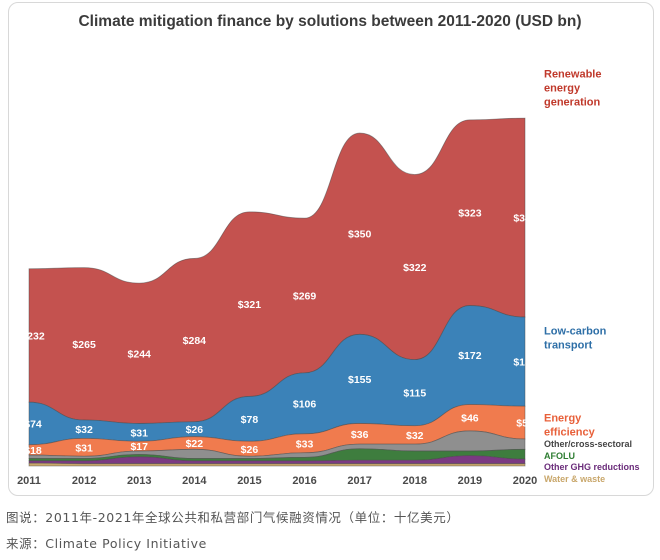 The width and height of the screenshot is (660, 560). Describe the element at coordinates (305, 444) in the screenshot. I see `value-label-energy-efficiency-2016: $33` at that location.